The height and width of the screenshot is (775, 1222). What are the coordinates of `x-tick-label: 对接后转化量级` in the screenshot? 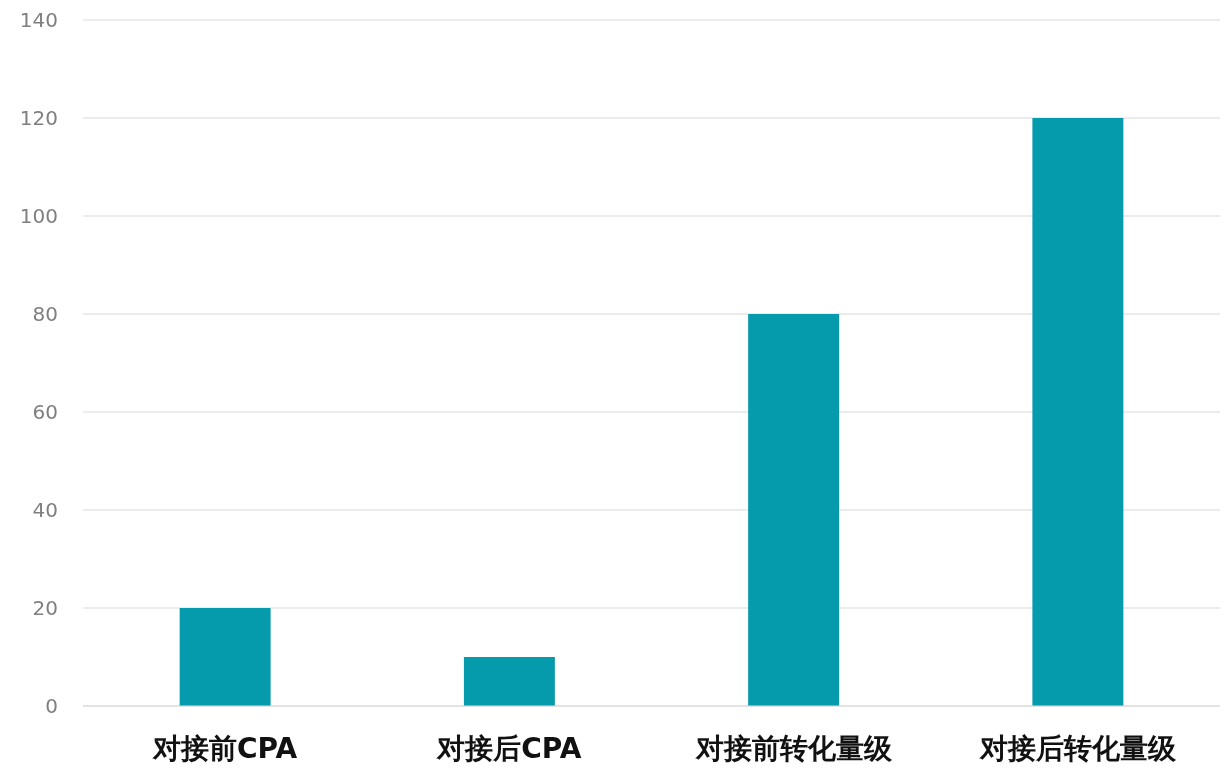 It's located at (1077, 748).